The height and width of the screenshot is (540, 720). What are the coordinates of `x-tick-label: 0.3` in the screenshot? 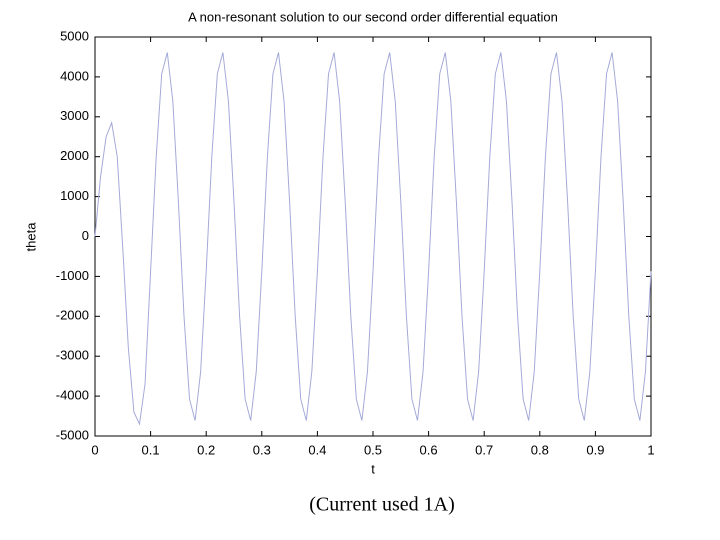 It's located at (262, 449).